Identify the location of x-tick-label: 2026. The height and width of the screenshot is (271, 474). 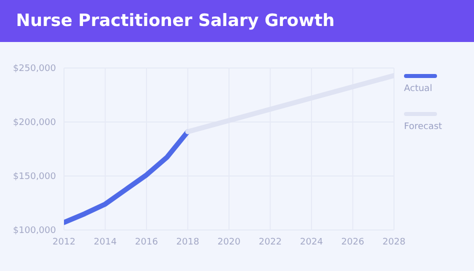
(352, 242).